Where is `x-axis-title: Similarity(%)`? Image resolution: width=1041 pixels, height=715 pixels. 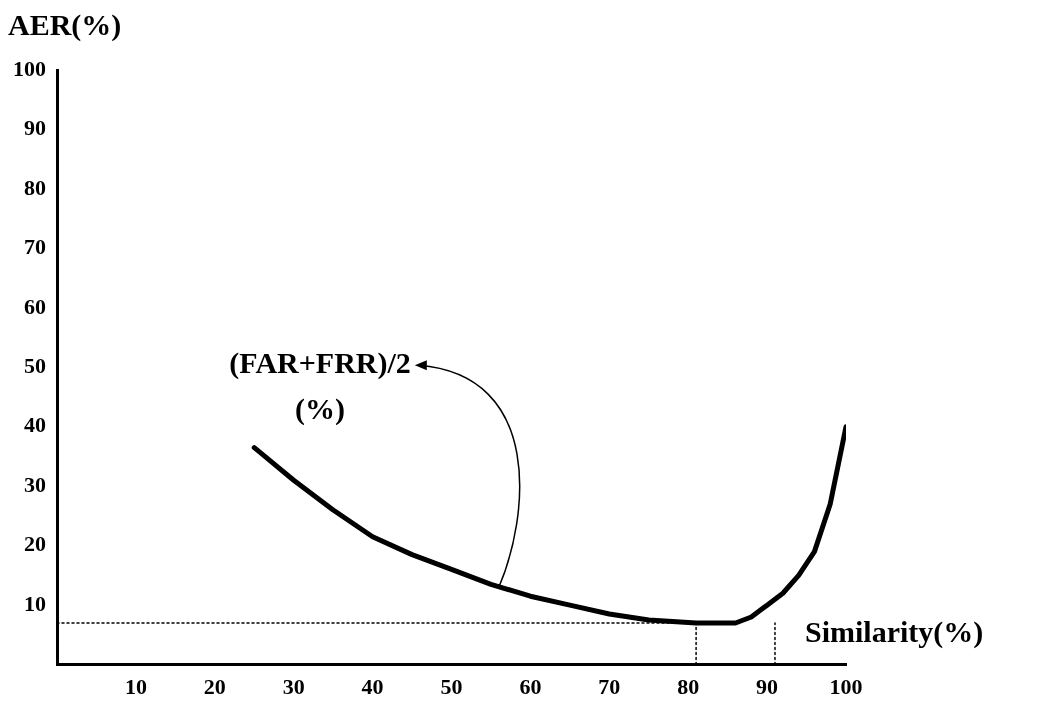 x-axis-title: Similarity(%) is located at coordinates (894, 632).